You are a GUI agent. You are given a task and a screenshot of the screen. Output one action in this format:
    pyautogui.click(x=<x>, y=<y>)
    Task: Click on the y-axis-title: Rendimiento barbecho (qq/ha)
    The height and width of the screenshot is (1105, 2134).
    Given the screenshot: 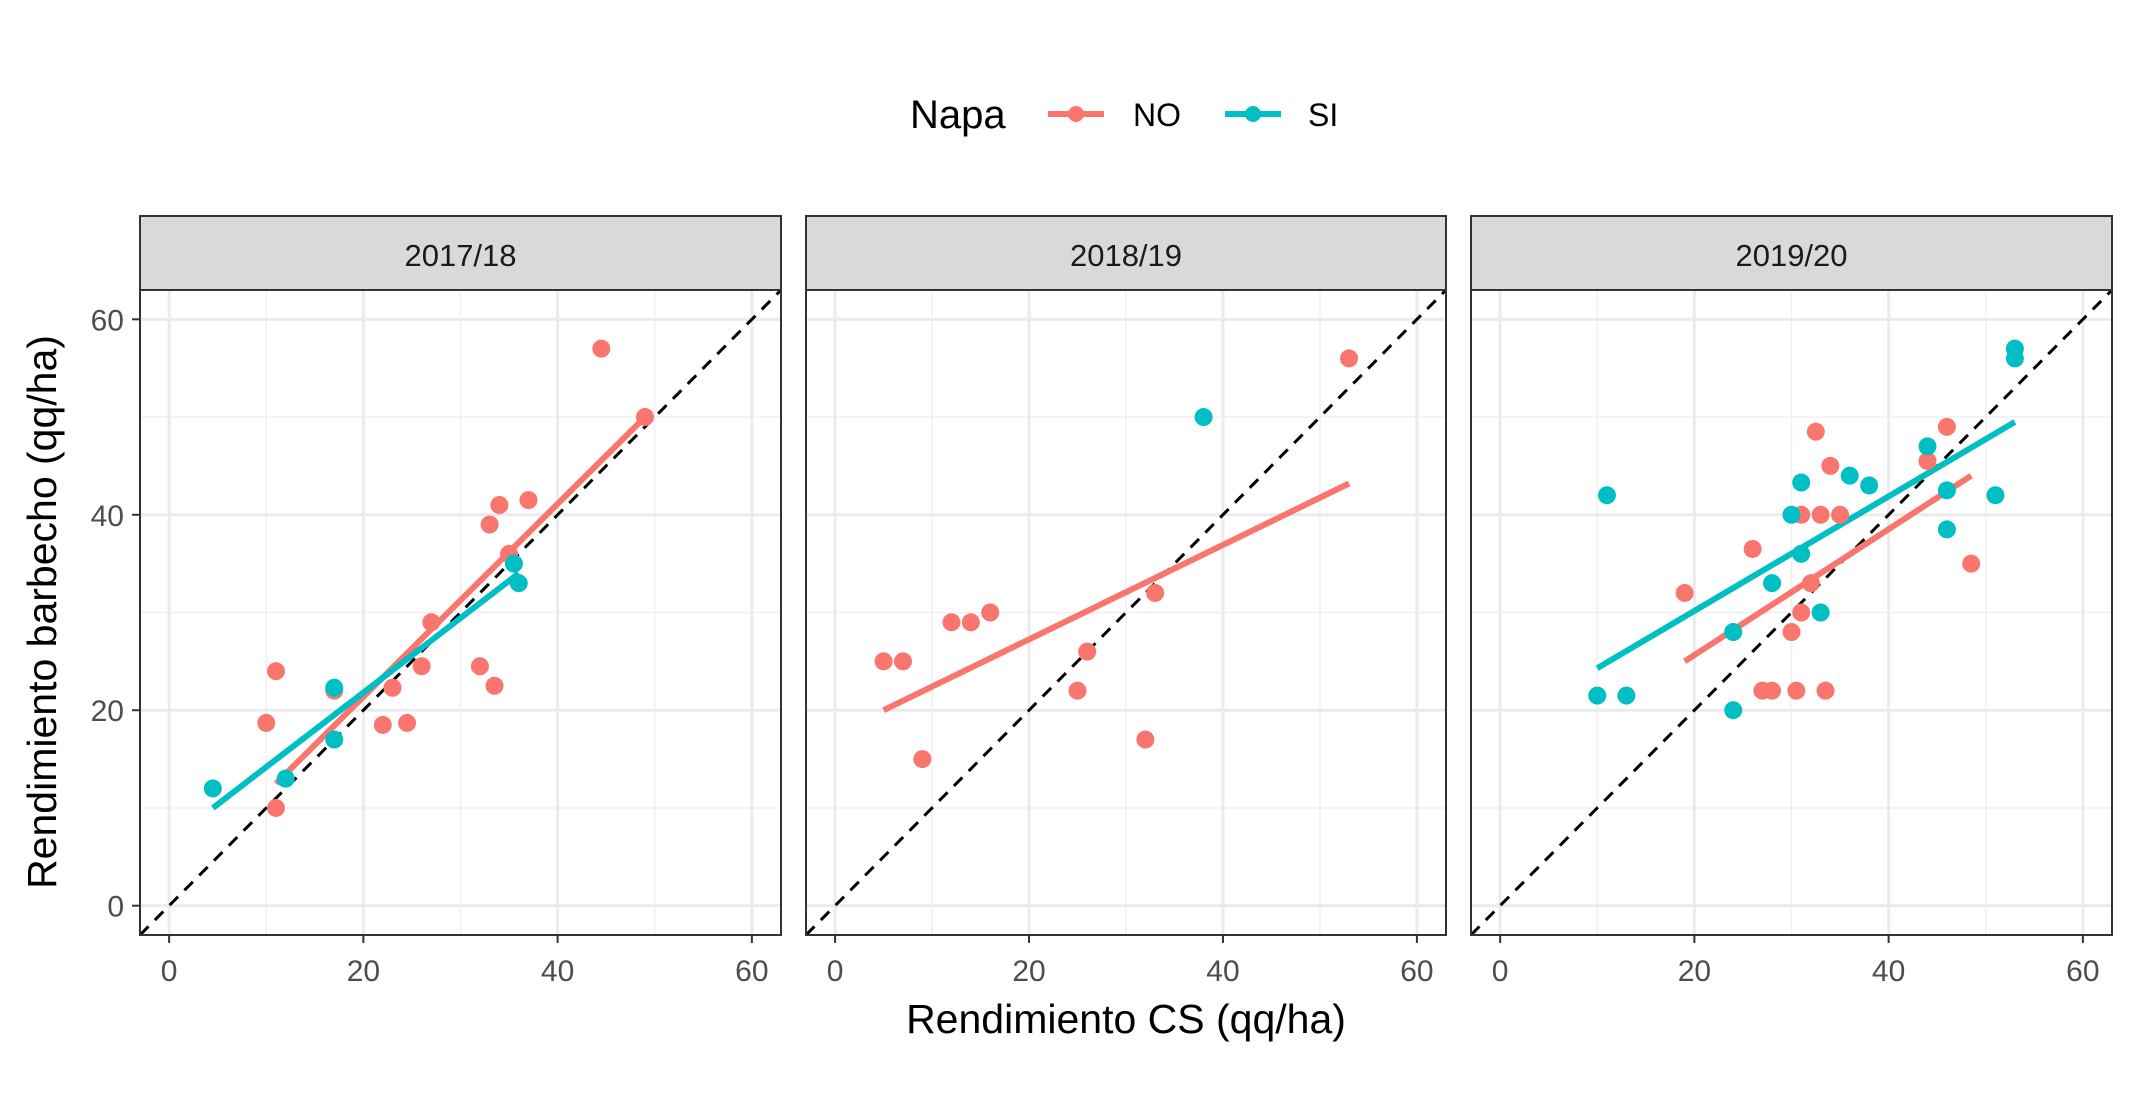 What is the action you would take?
    pyautogui.click(x=42, y=612)
    